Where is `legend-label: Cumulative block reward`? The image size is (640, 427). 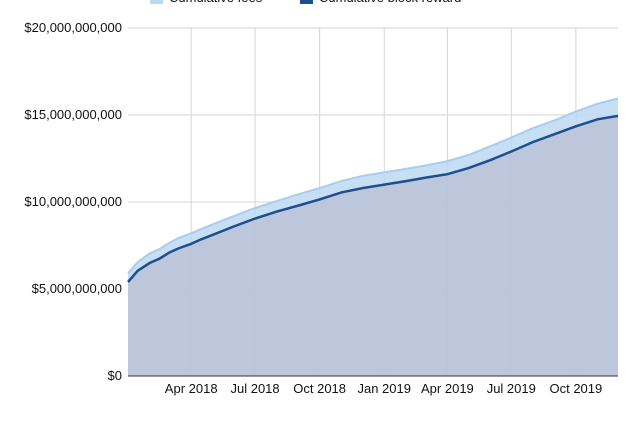
legend-label: Cumulative block reward is located at coordinates (390, 2).